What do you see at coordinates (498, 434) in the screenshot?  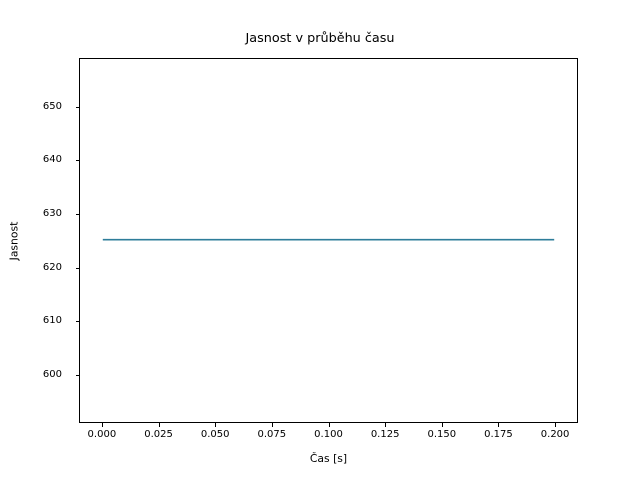 I see `x-tick-label: 0.175` at bounding box center [498, 434].